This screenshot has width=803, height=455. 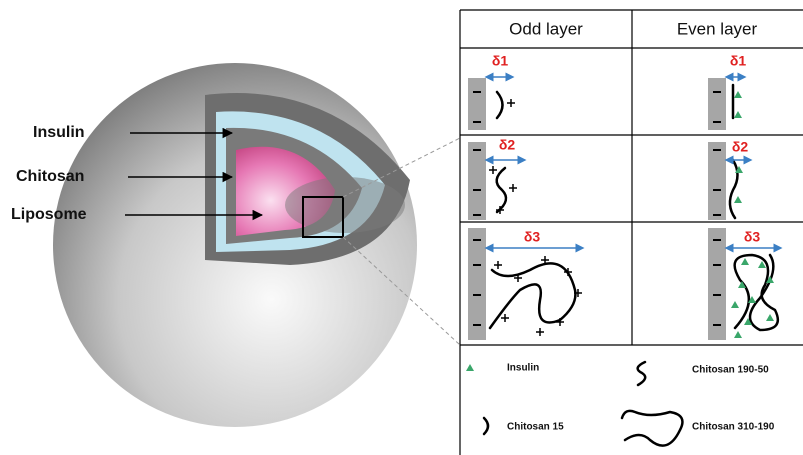 What do you see at coordinates (730, 370) in the screenshot?
I see `legend-label: Chitosan 190-50` at bounding box center [730, 370].